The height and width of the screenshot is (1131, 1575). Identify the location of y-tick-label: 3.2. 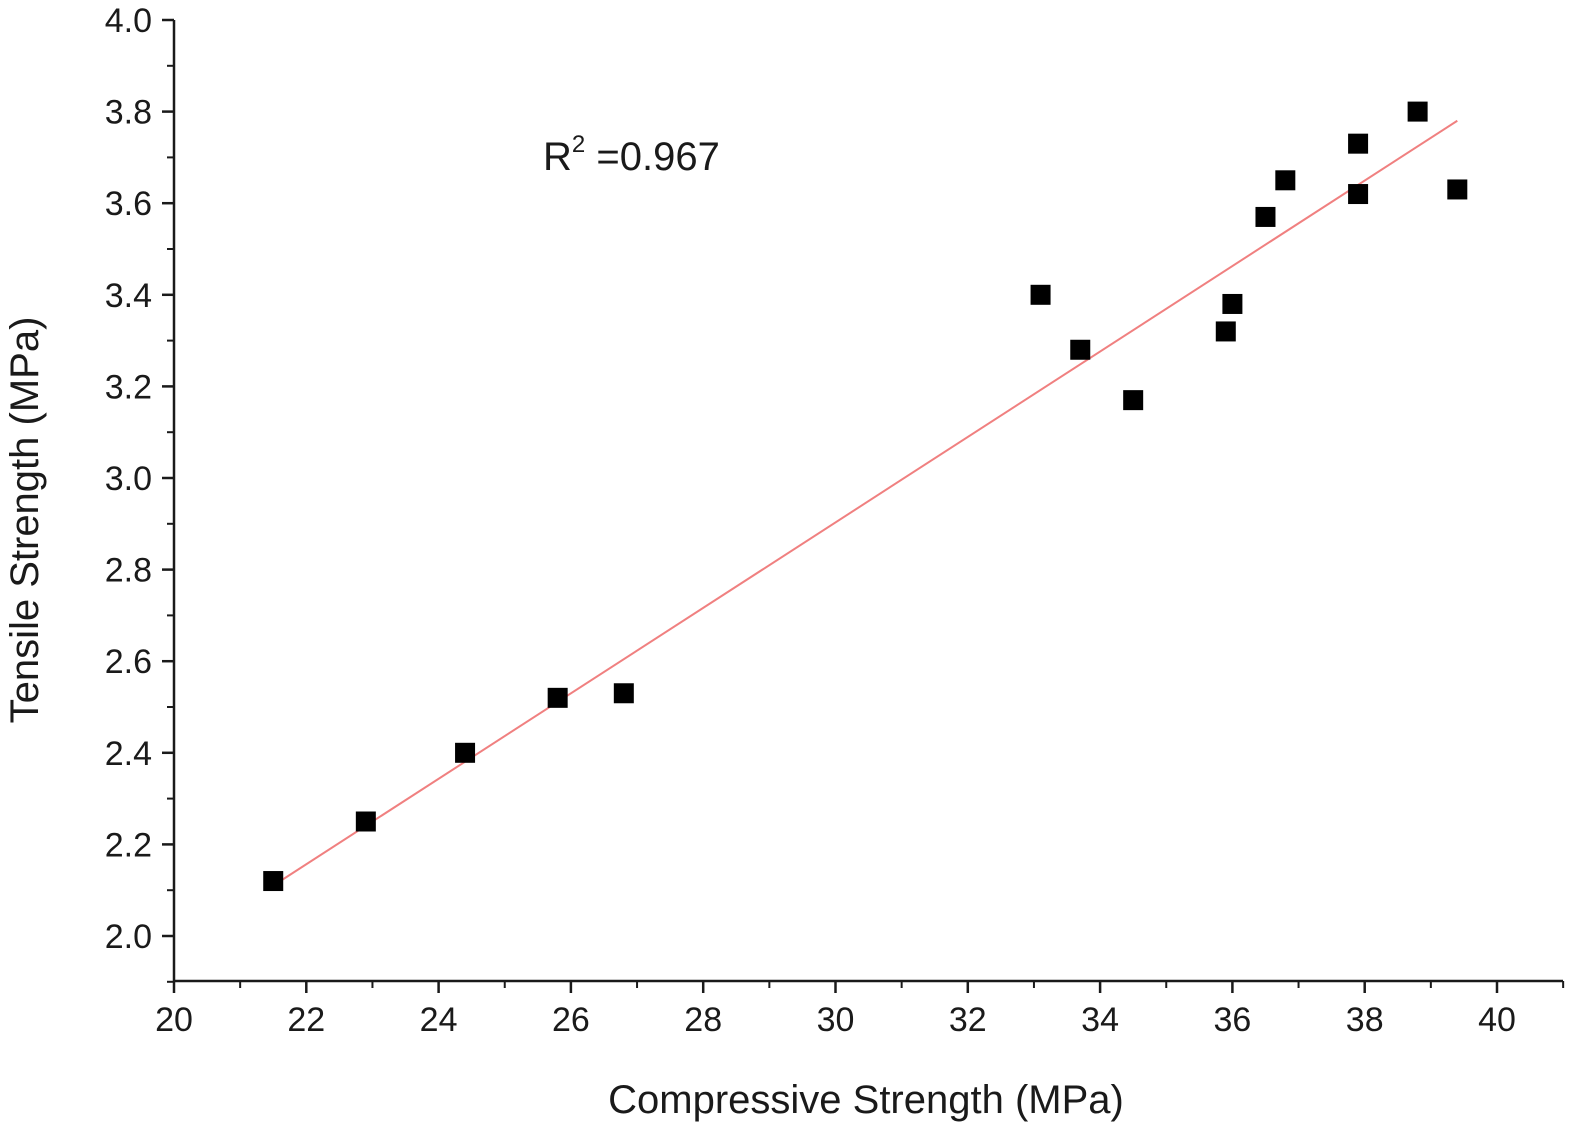
(128, 387).